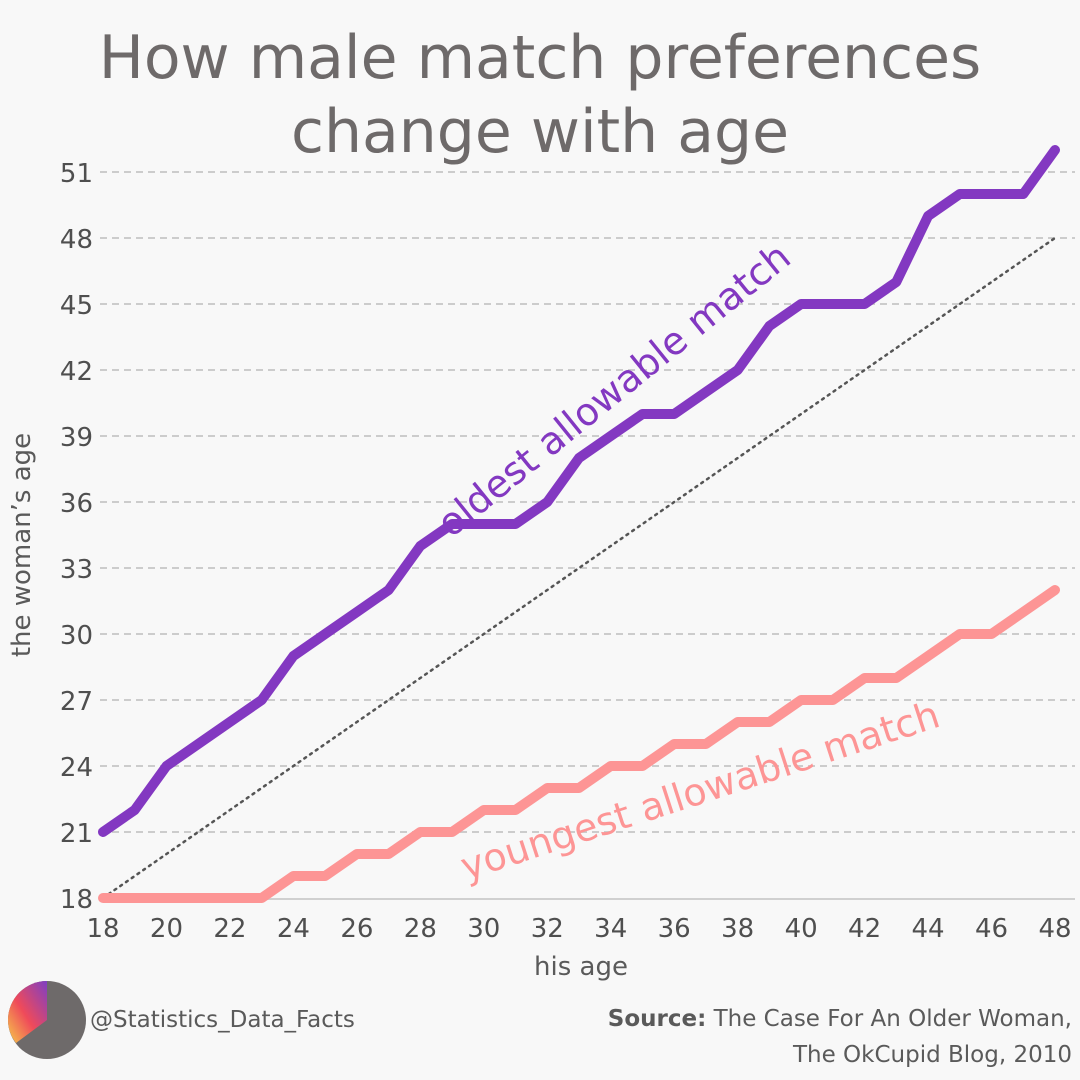 The height and width of the screenshot is (1080, 1080). I want to click on x-tick-label: 36, so click(674, 929).